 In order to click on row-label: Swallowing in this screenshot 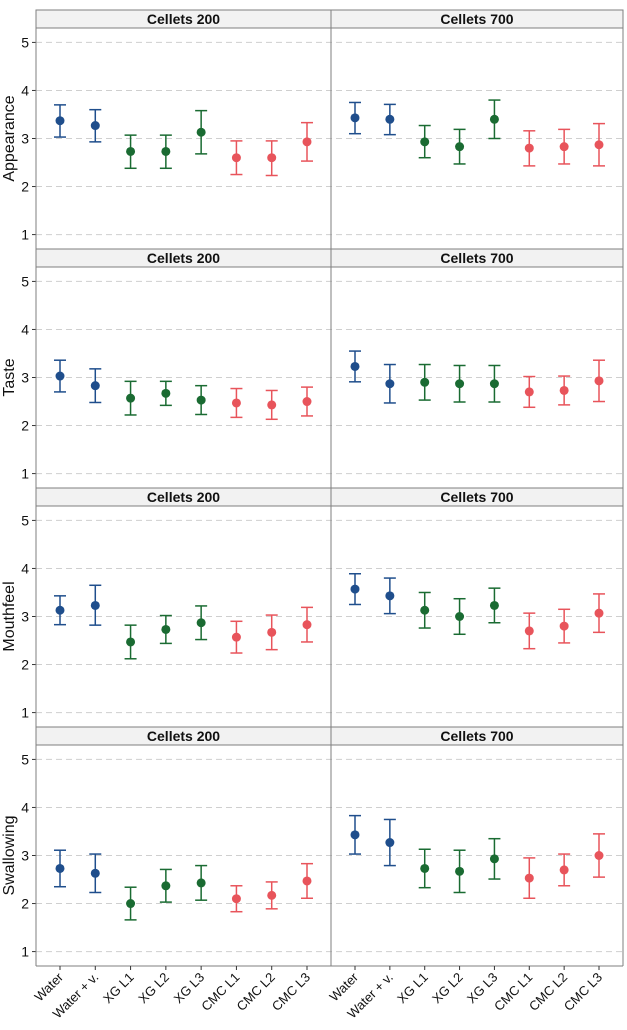, I will do `click(9, 855)`.